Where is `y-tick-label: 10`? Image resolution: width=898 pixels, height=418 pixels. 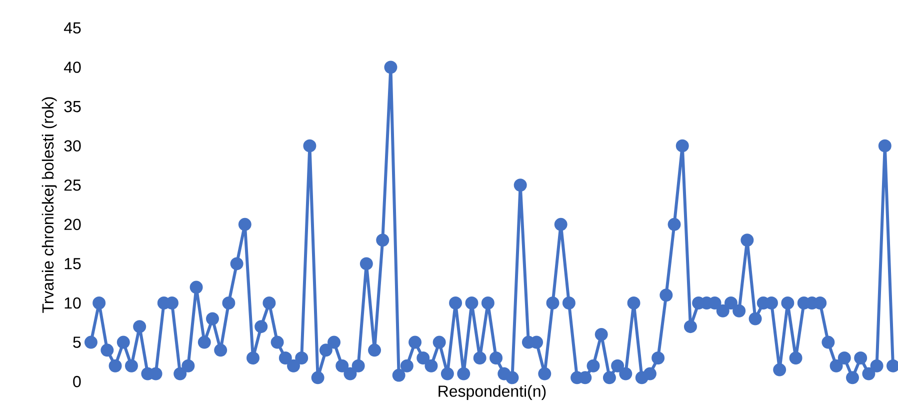 y-tick-label: 10 is located at coordinates (72, 303).